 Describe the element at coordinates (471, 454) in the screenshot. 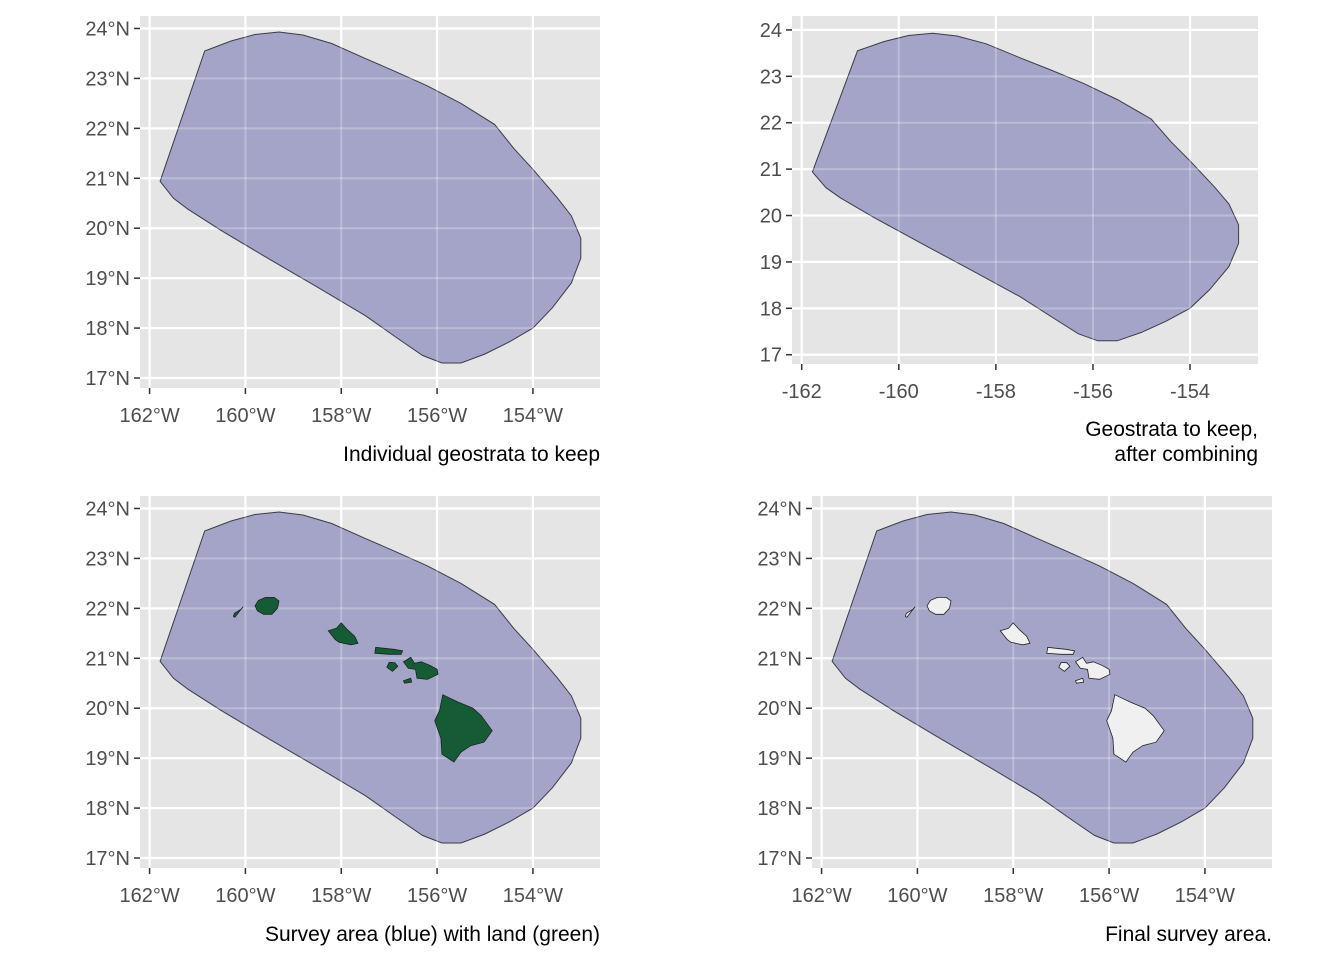

I see `panel-caption: Individual geostrata to keep` at that location.